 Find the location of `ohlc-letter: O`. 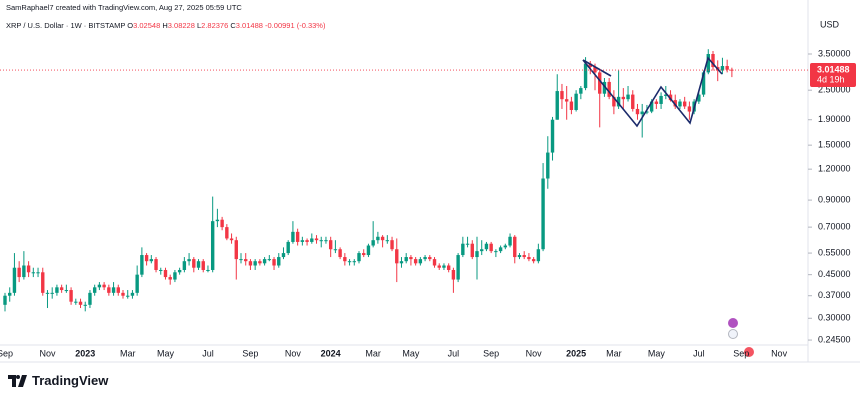

ohlc-letter: O is located at coordinates (130, 25).